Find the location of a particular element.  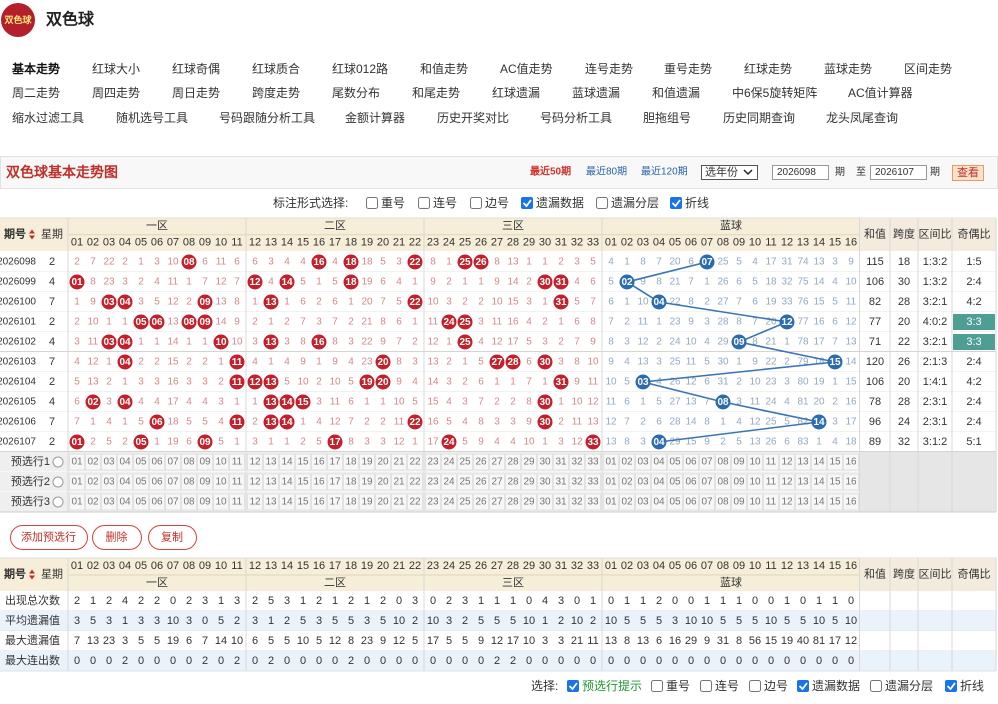

preselect-number: 25 is located at coordinates (465, 502).